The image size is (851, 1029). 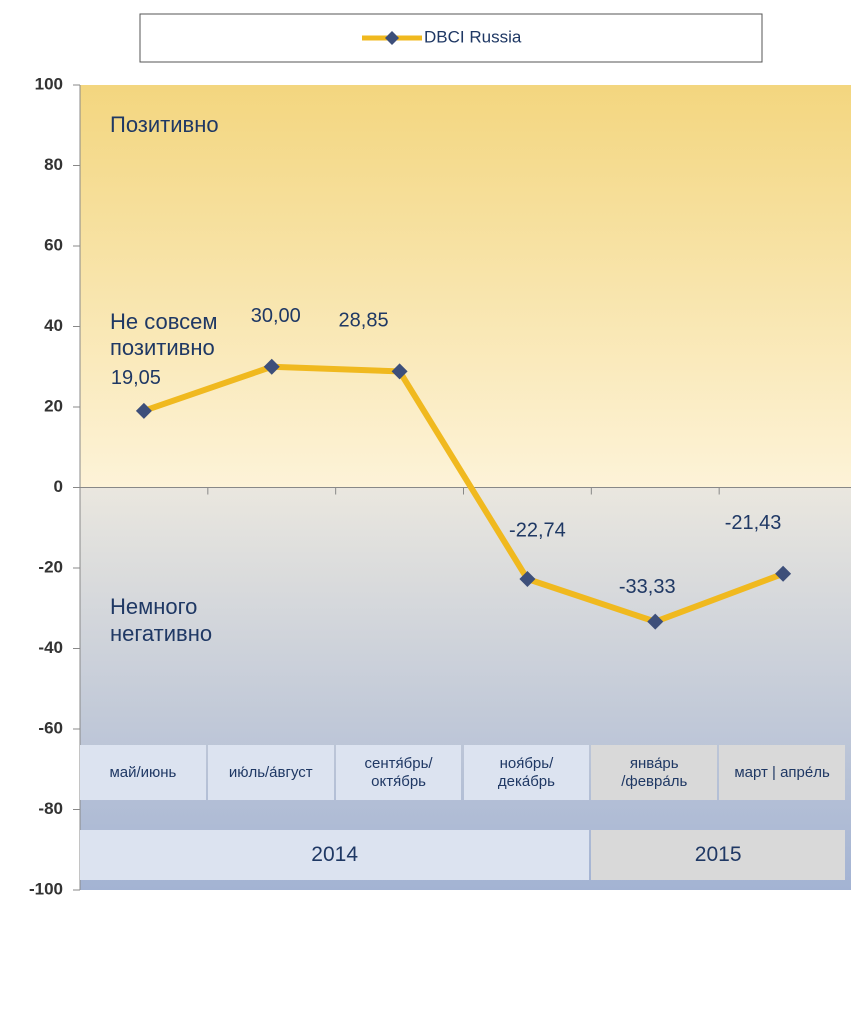 I want to click on category-label: май/июнь, so click(x=143, y=772).